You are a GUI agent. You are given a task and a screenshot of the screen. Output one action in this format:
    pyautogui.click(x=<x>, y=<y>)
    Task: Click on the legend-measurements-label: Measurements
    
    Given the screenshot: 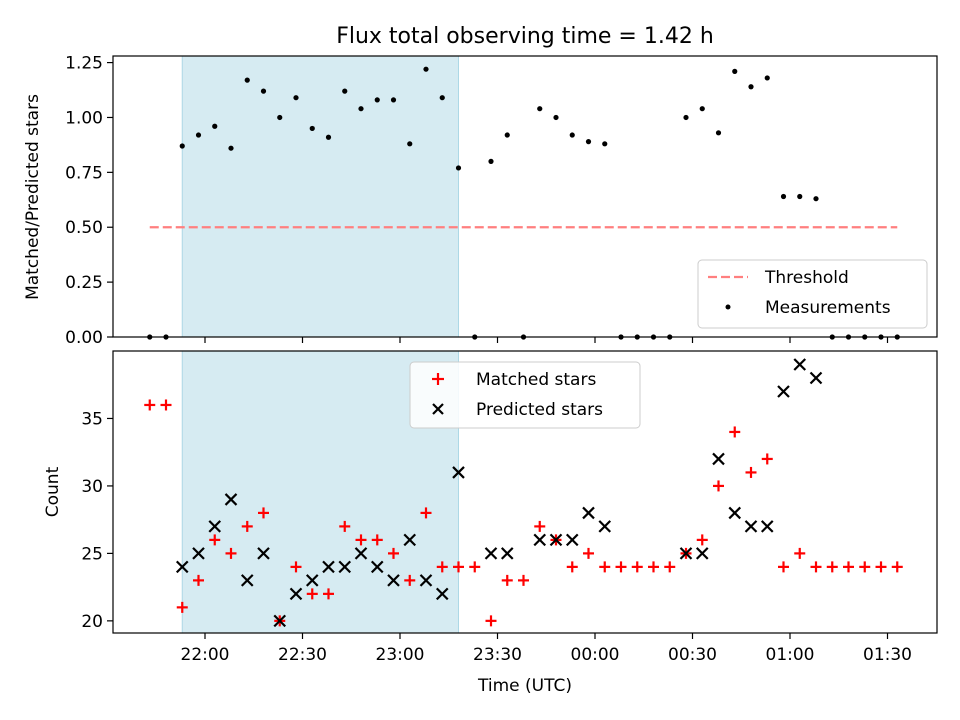 What is the action you would take?
    pyautogui.click(x=828, y=308)
    